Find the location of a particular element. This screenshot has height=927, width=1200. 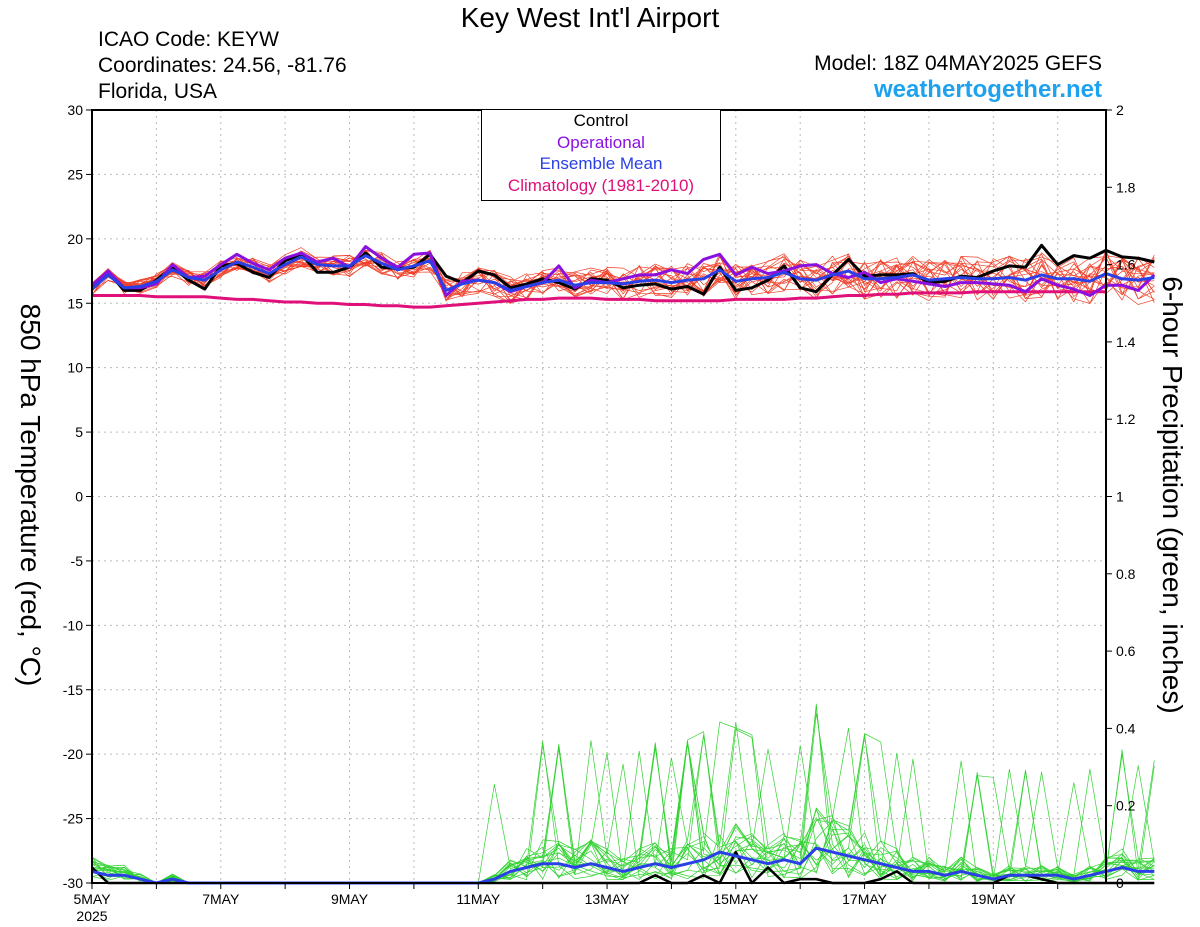

left-tick-label: -5 is located at coordinates (77, 561).